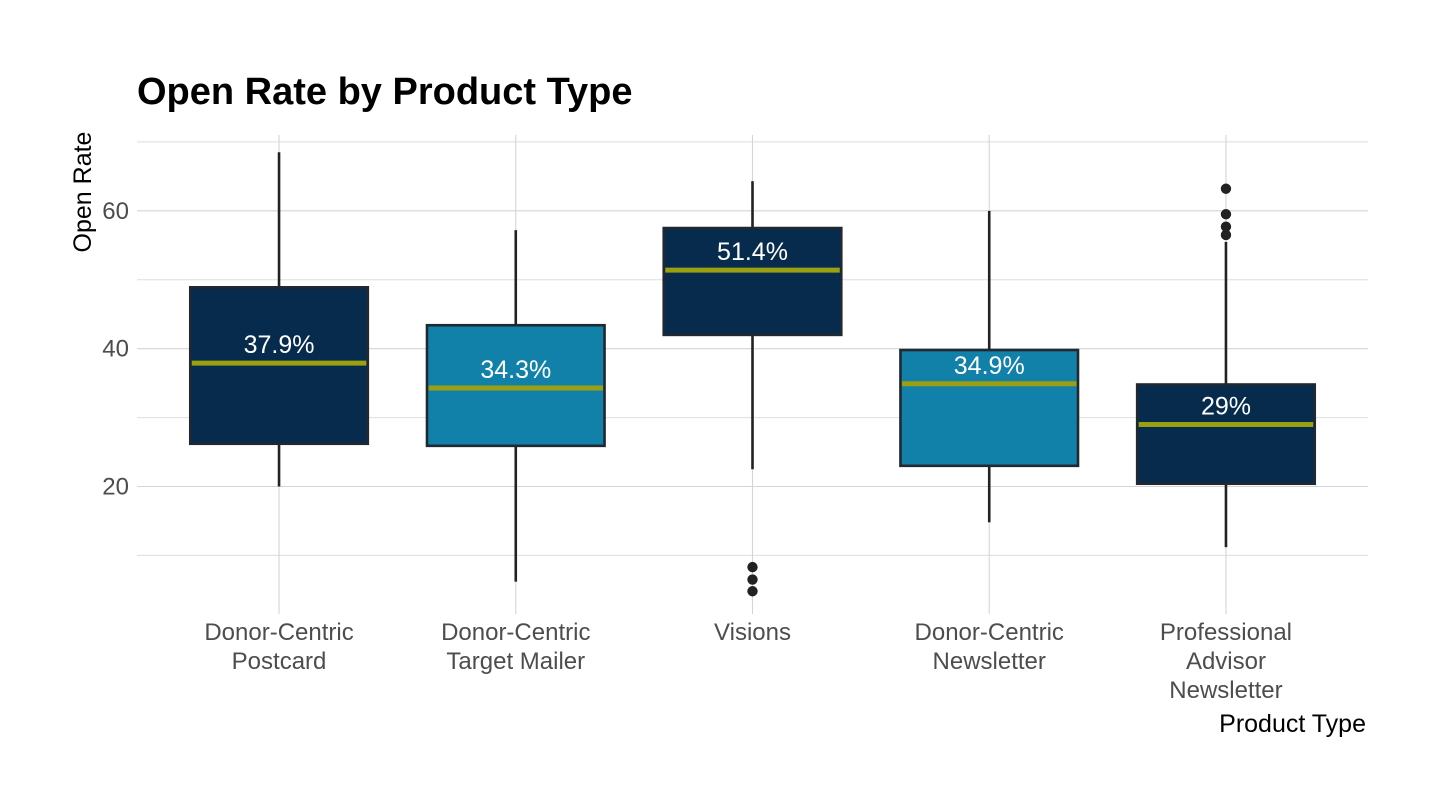 This screenshot has width=1439, height=809. What do you see at coordinates (115, 211) in the screenshot?
I see `y-tick-label: 60` at bounding box center [115, 211].